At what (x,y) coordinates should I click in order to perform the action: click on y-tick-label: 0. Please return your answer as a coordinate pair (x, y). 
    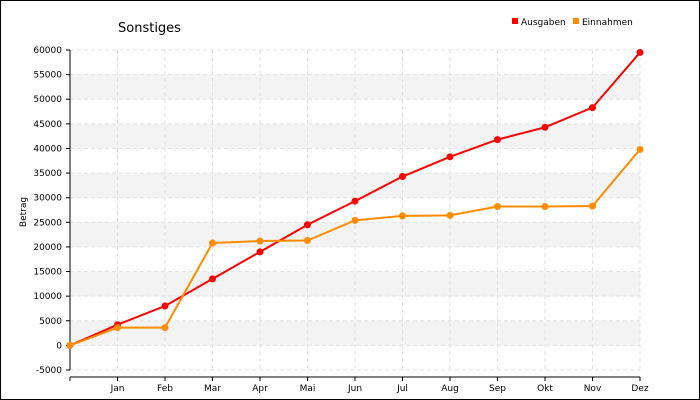
    Looking at the image, I should click on (59, 346).